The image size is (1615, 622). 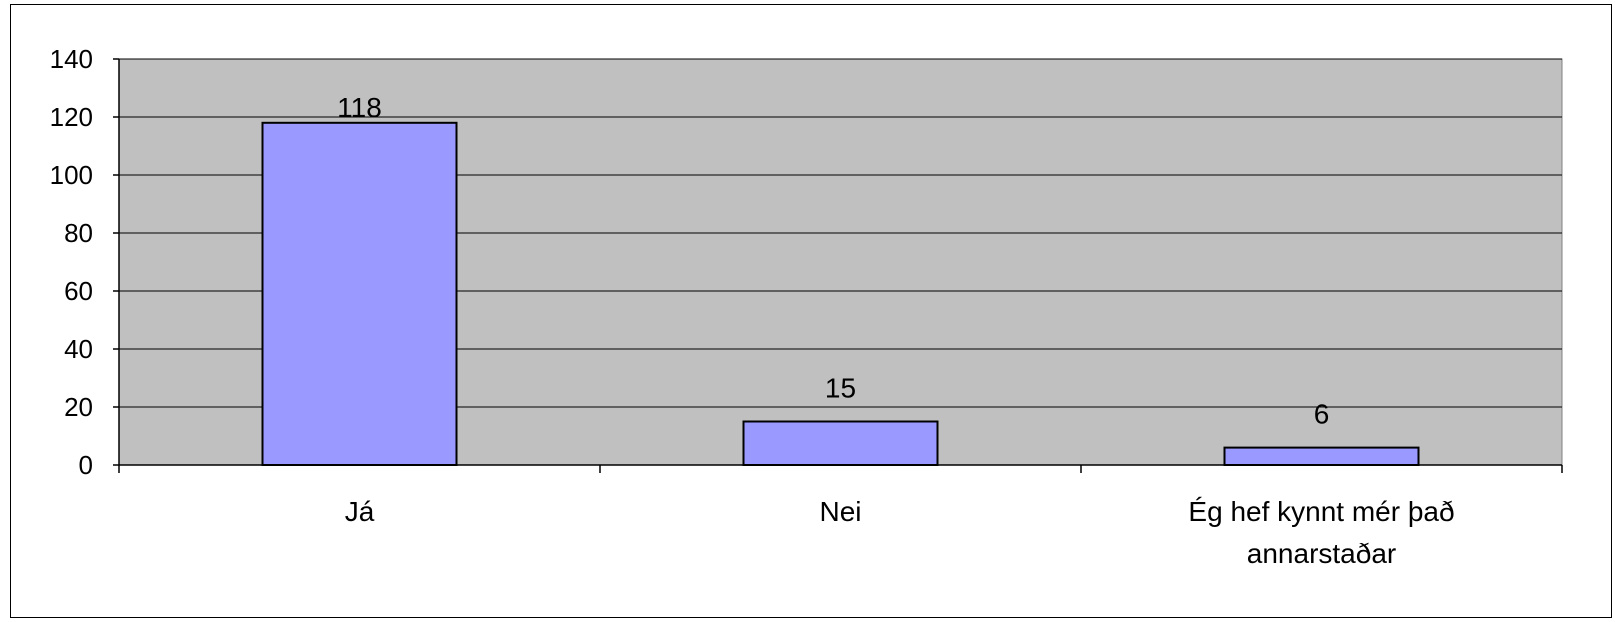 I want to click on x-category-label: Ég hef kynnt mér það annarstaðar, so click(x=1321, y=532).